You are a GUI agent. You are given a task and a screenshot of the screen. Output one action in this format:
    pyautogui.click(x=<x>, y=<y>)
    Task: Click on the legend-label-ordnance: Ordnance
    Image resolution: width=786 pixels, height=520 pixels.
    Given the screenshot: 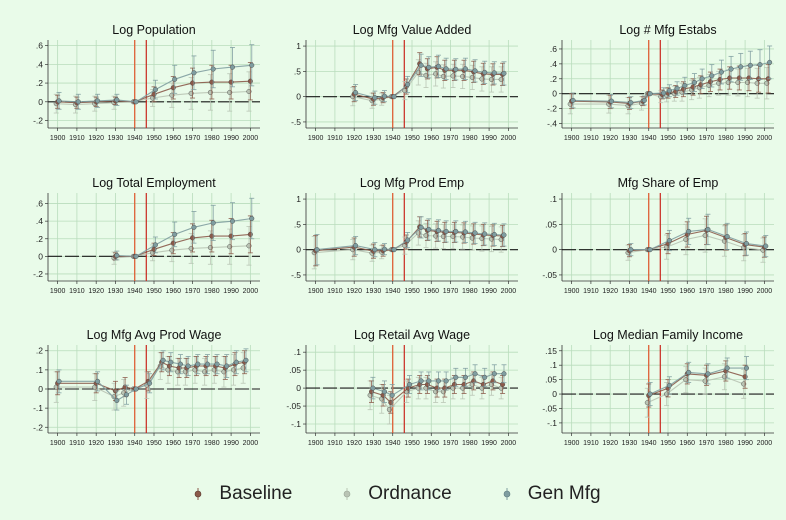 What is the action you would take?
    pyautogui.click(x=410, y=493)
    